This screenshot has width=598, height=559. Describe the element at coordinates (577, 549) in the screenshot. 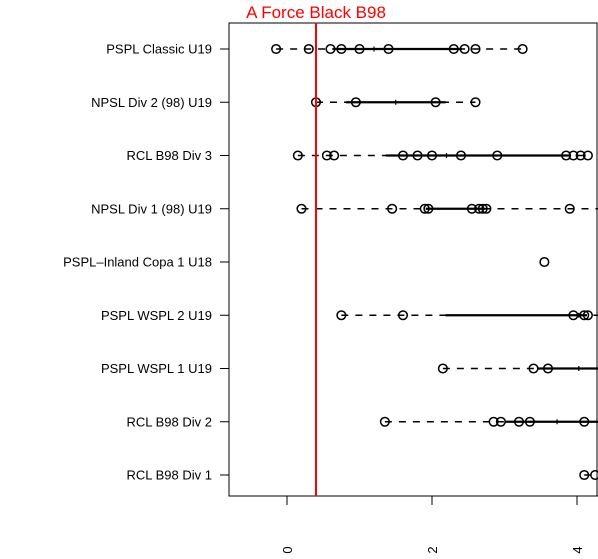

I see `x-tick-label: 4` at that location.